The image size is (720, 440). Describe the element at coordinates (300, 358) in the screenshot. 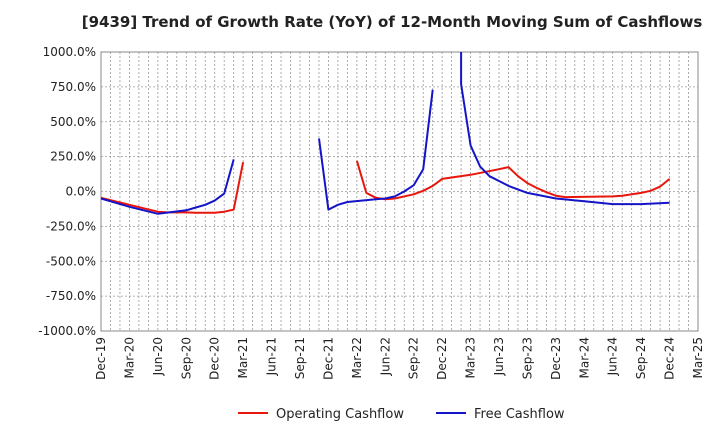

I see `x-tick-label: Sep-21` at that location.